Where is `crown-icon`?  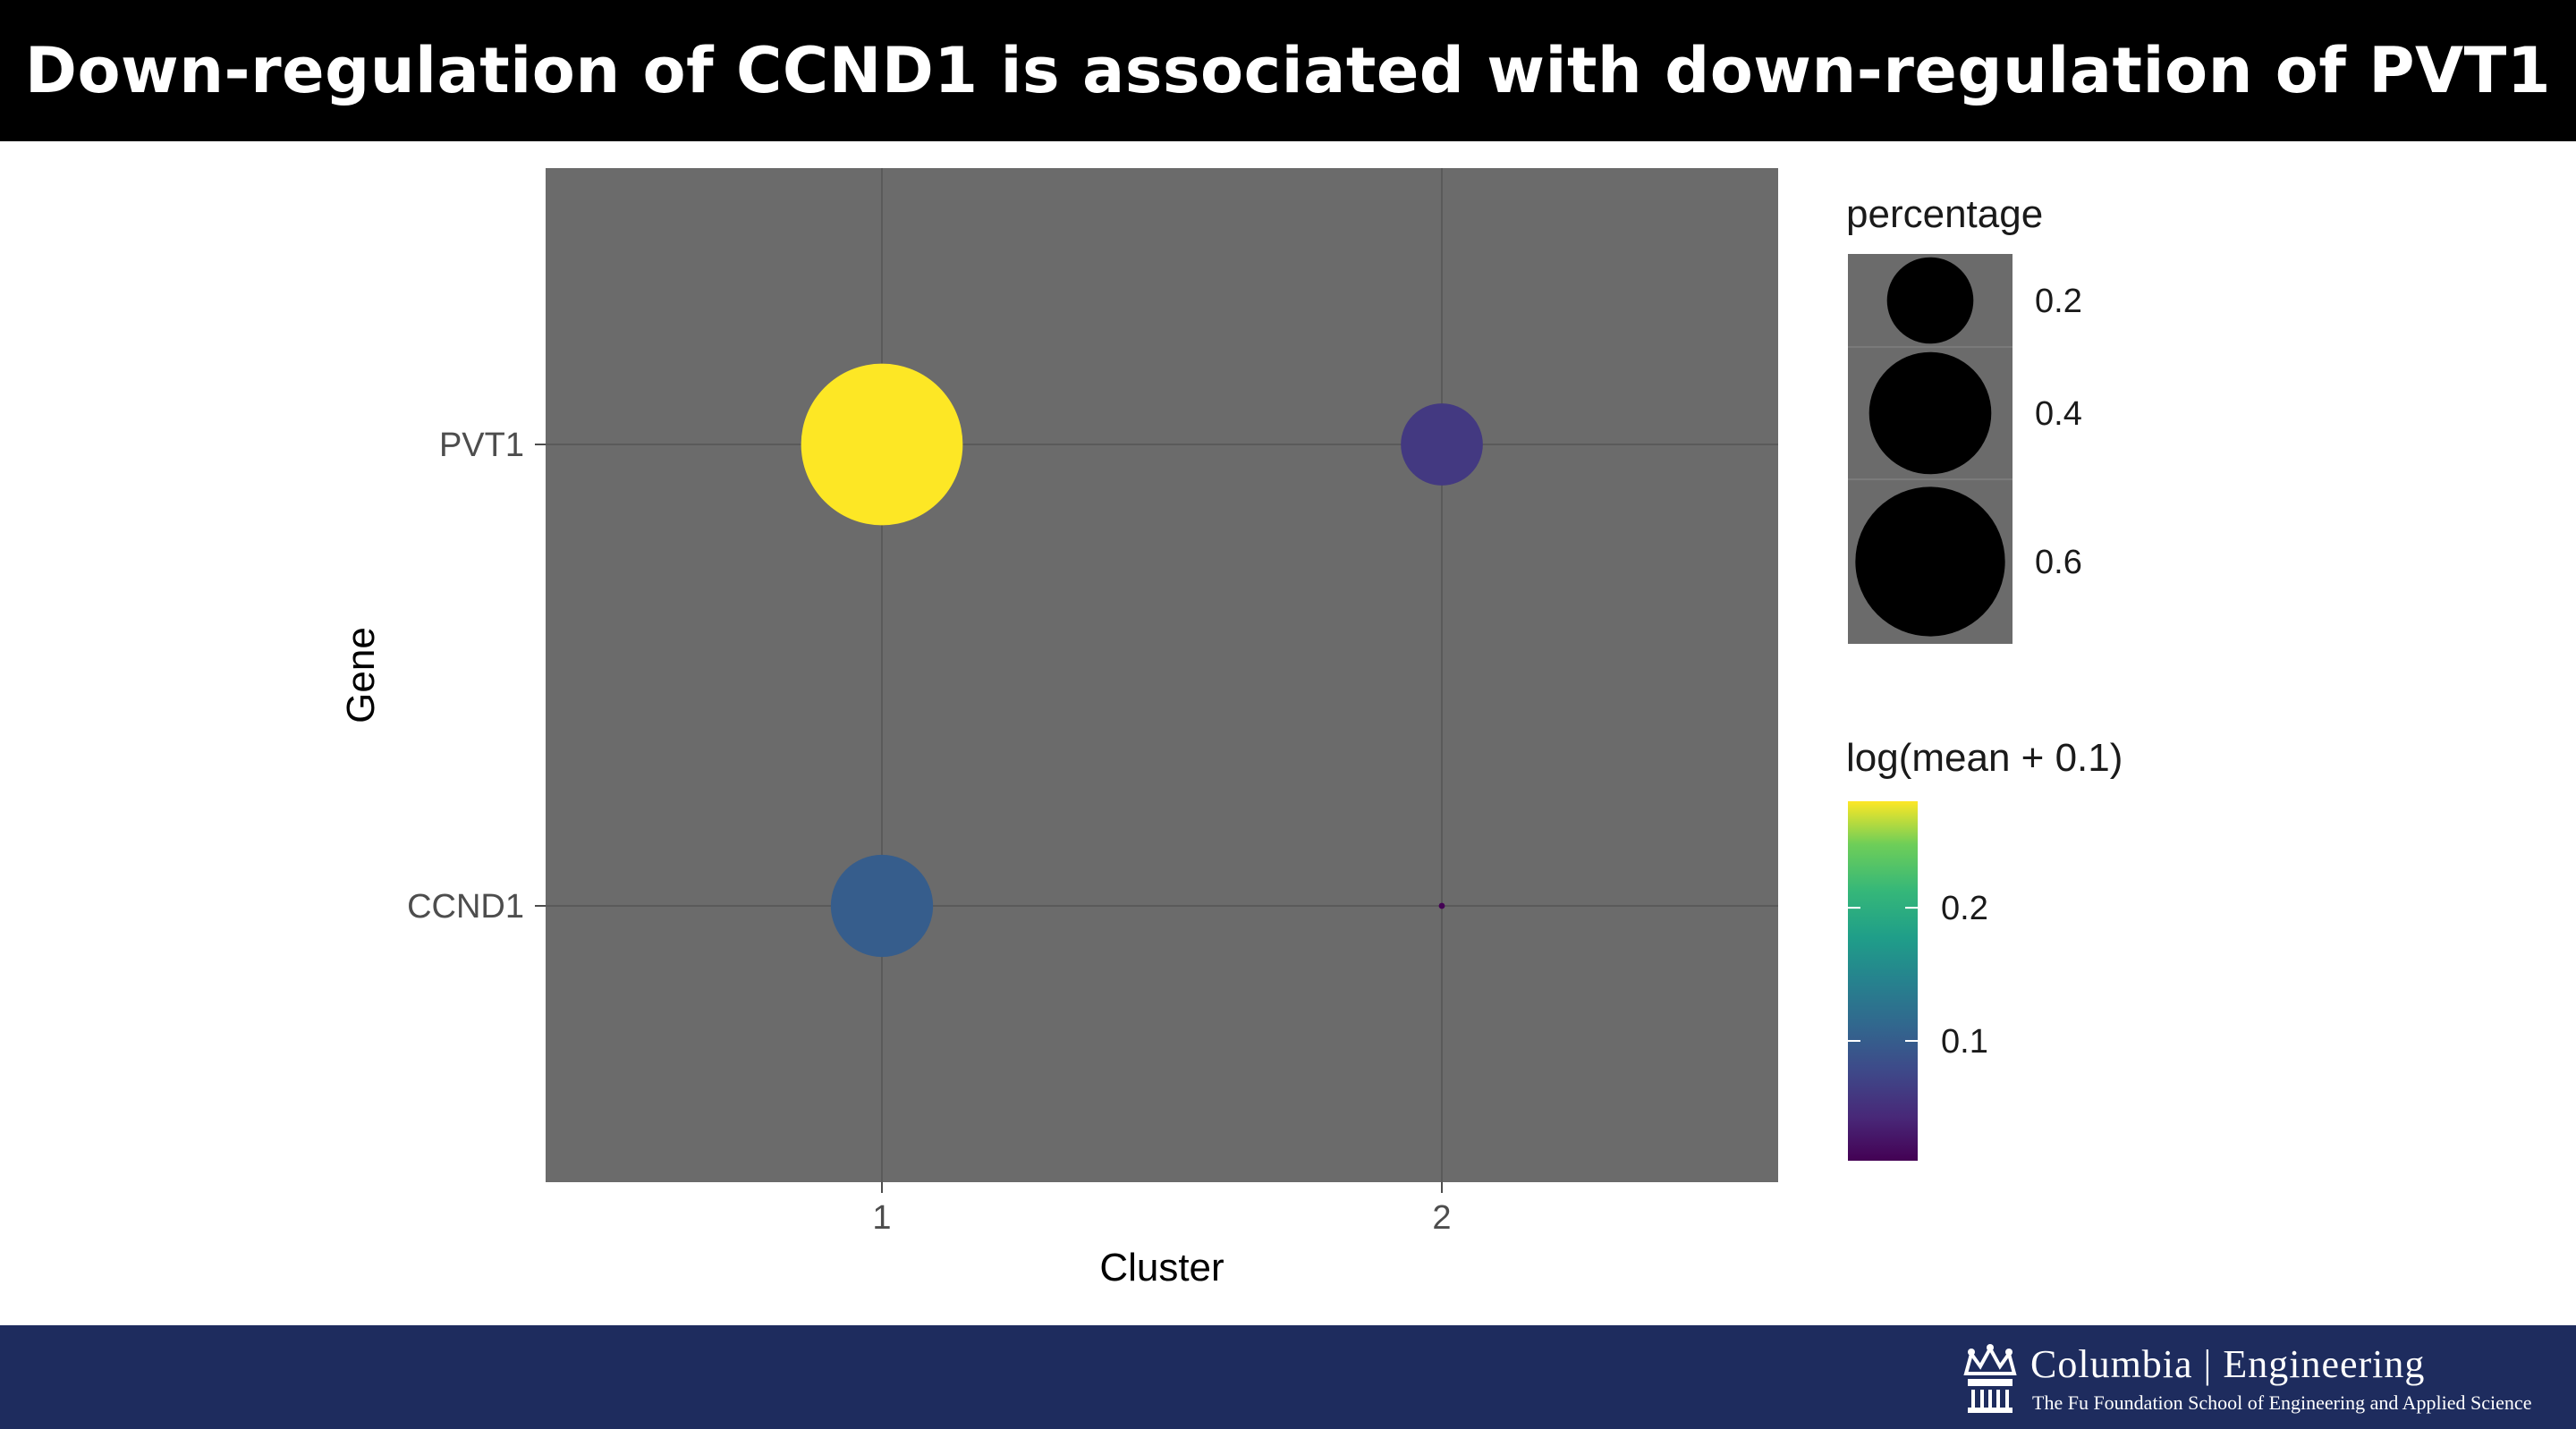 crown-icon is located at coordinates (1990, 1378).